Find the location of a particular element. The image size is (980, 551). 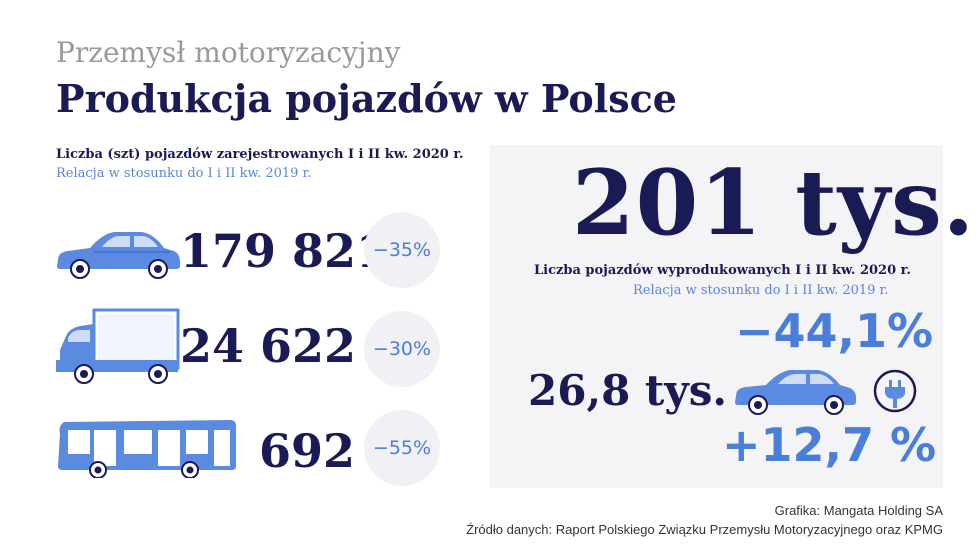

truck-icon is located at coordinates (118, 347).